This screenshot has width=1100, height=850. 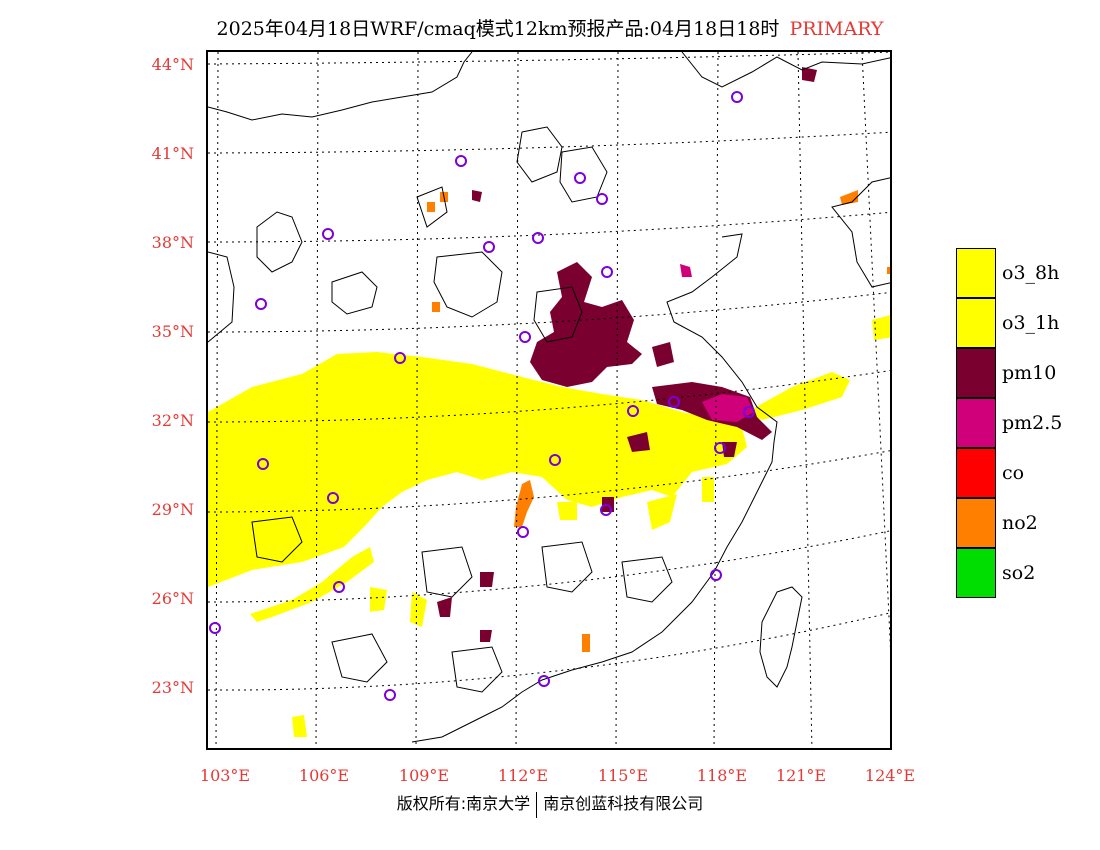 What do you see at coordinates (717, 343) in the screenshot?
I see `pm25-area` at bounding box center [717, 343].